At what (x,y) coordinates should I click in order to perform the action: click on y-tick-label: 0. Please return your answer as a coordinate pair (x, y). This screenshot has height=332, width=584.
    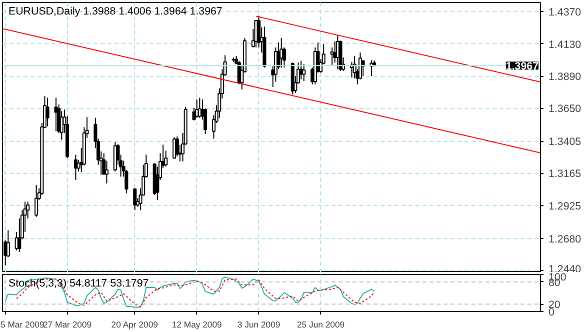
    Looking at the image, I should click on (551, 312).